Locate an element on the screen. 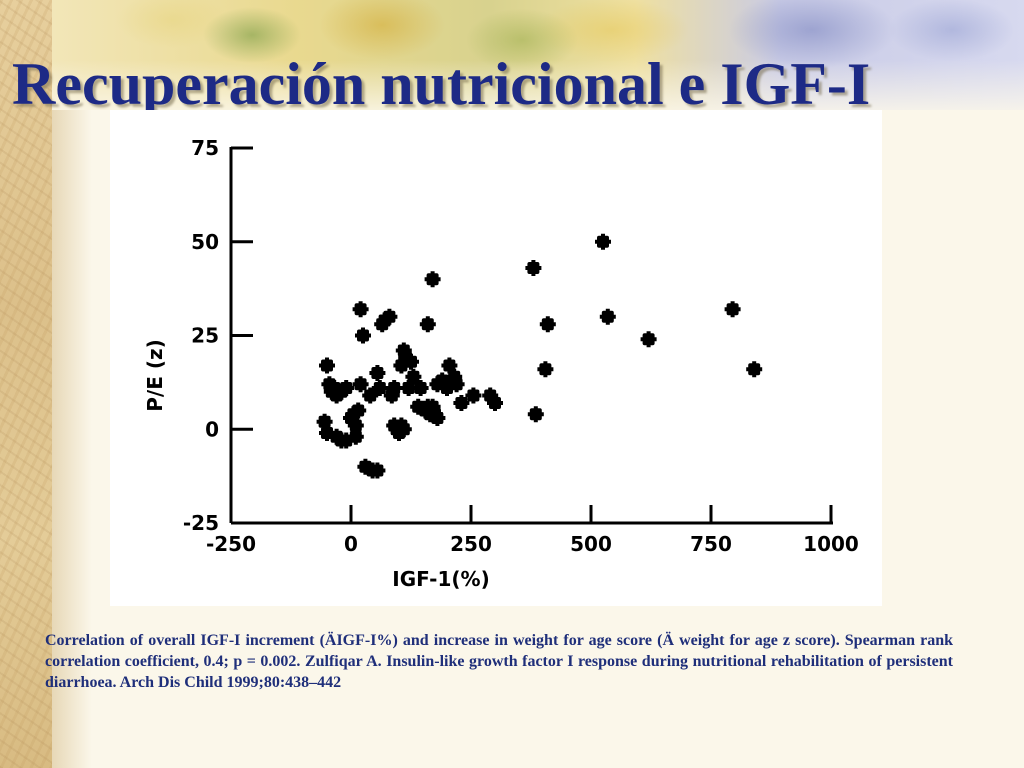 This screenshot has height=768, width=1024. parchment-fade is located at coordinates (72, 384).